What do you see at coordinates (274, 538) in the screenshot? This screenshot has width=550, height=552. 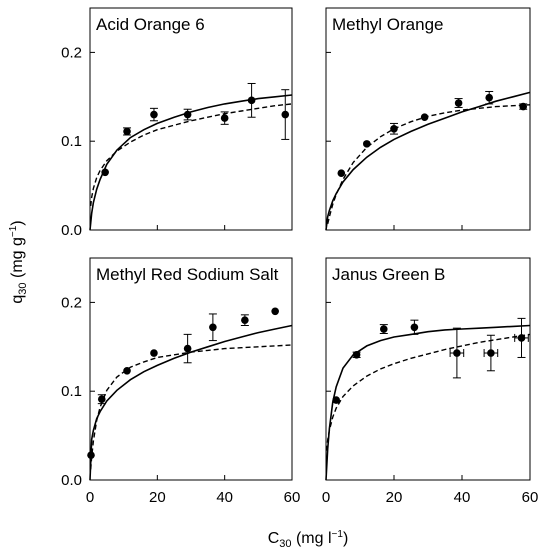 I see `x-axis-label-main: C` at bounding box center [274, 538].